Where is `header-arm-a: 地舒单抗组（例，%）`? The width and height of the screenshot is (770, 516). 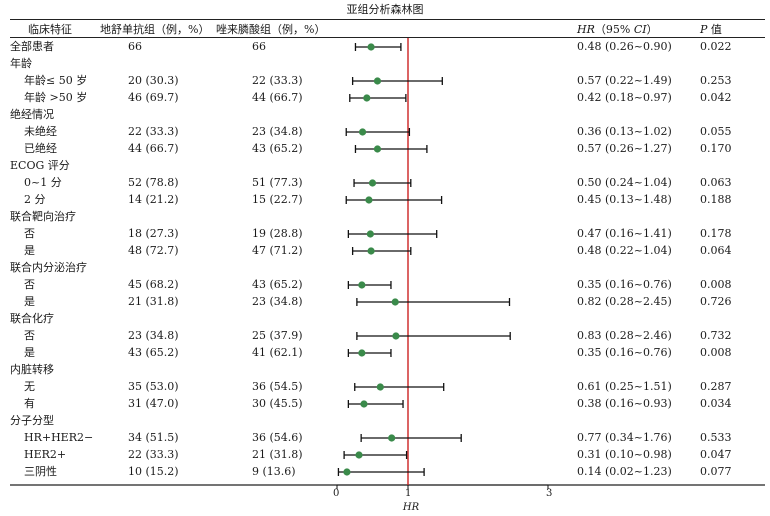
header-arm-a: 地舒单抗组（例，%） is located at coordinates (155, 29).